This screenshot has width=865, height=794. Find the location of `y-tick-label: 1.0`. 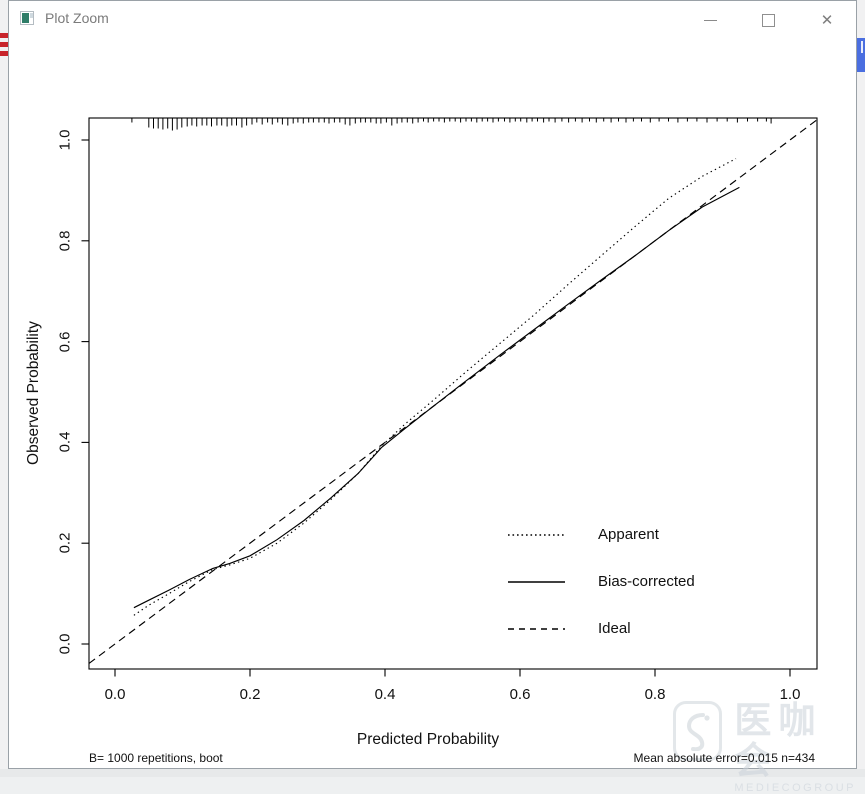

y-tick-label: 1.0 is located at coordinates (65, 140).